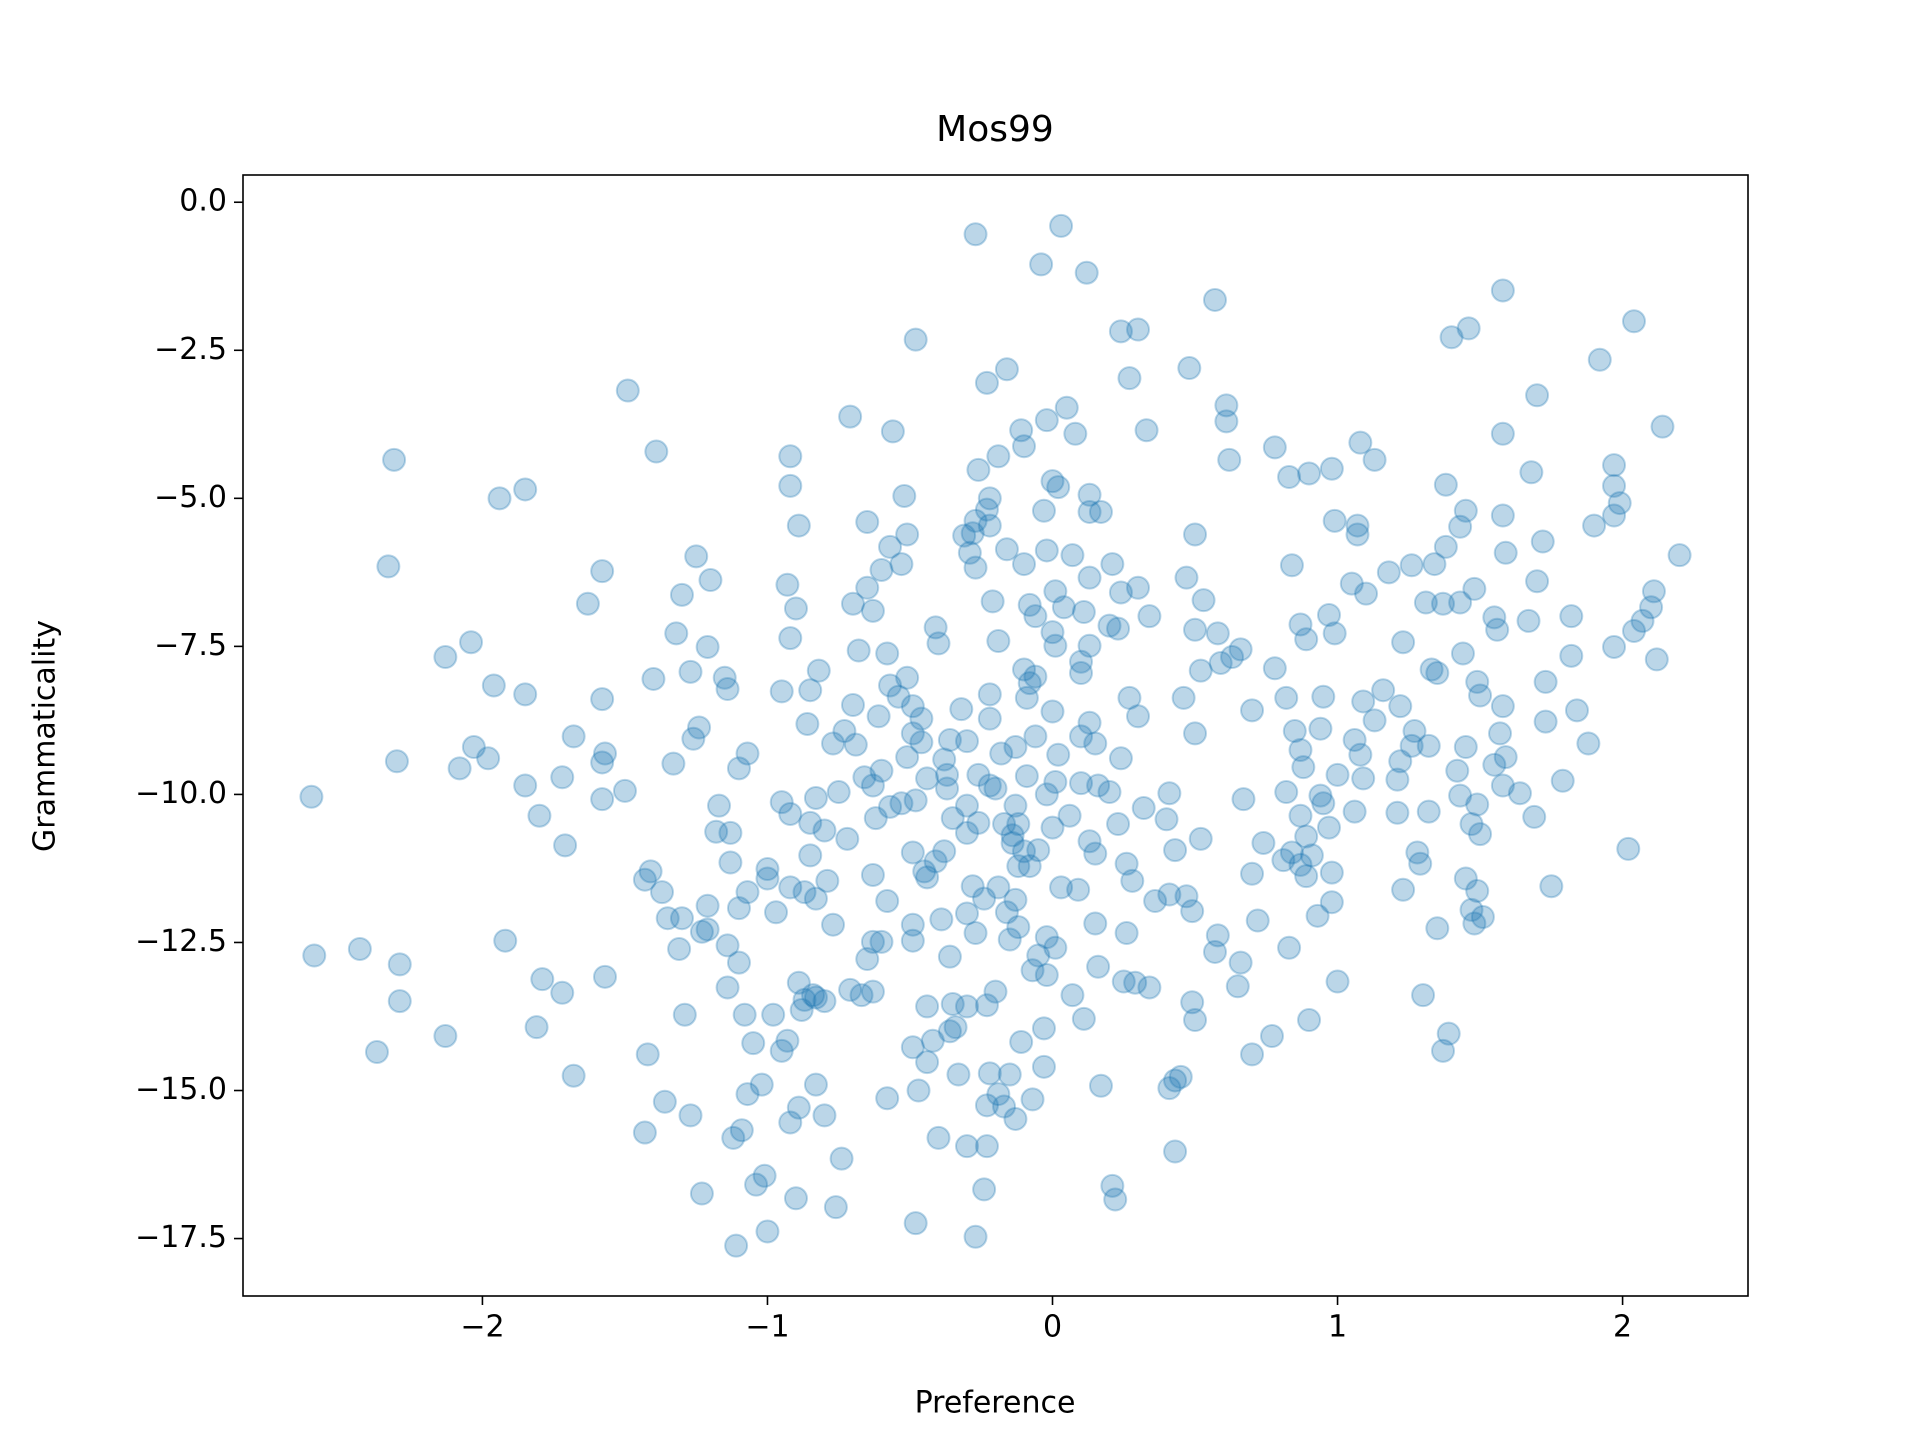 The height and width of the screenshot is (1440, 1920). What do you see at coordinates (1622, 1327) in the screenshot?
I see `x-tick-label: 2` at bounding box center [1622, 1327].